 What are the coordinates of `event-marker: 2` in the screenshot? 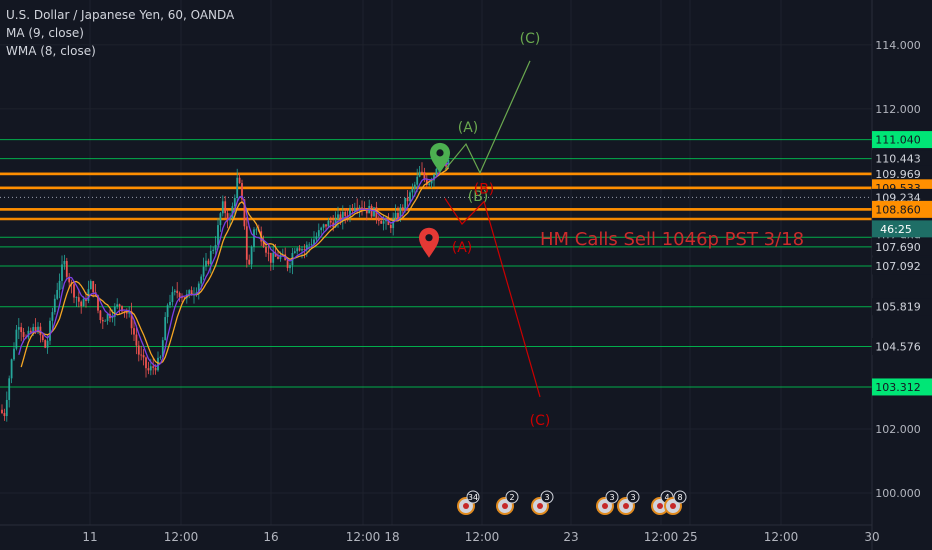 It's located at (507, 502).